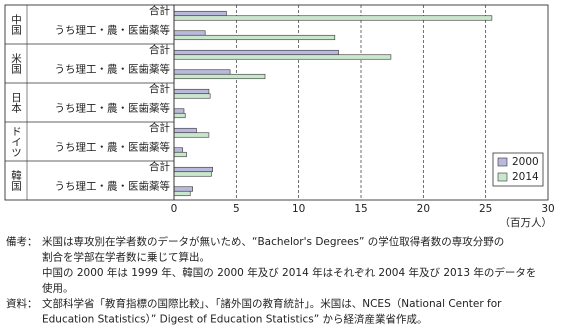 Image resolution: width=563 pixels, height=334 pixels. What do you see at coordinates (16, 103) in the screenshot?
I see `group-label: 日本` at bounding box center [16, 103].